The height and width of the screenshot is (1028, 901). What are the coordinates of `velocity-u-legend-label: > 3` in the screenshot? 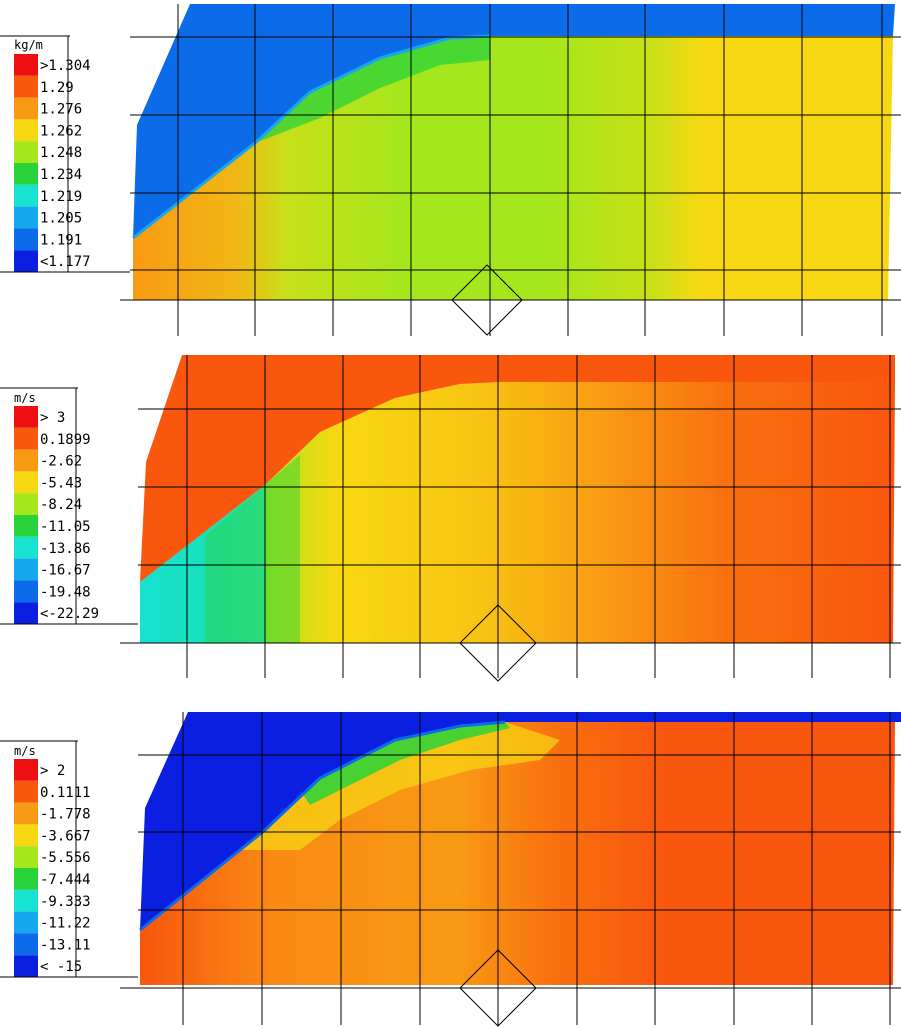 It's located at (52, 418).